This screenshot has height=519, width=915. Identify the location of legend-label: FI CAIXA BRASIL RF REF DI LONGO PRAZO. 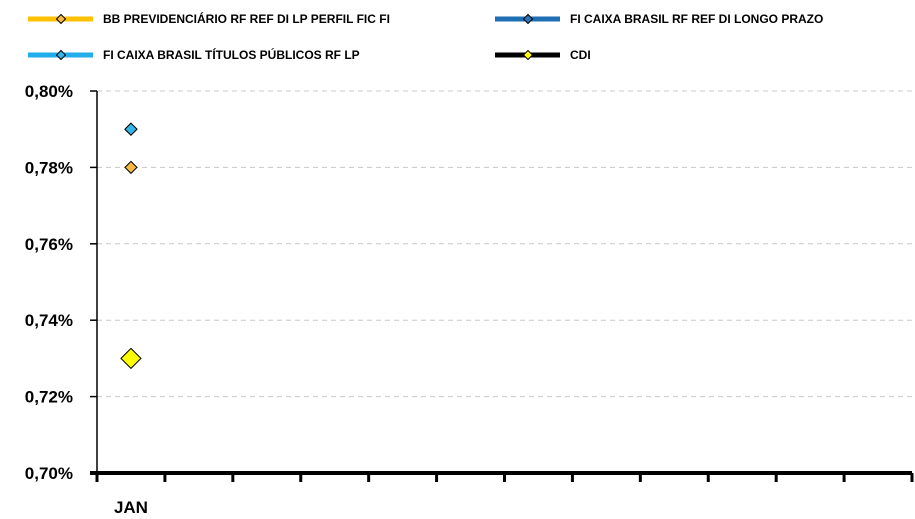
(696, 19).